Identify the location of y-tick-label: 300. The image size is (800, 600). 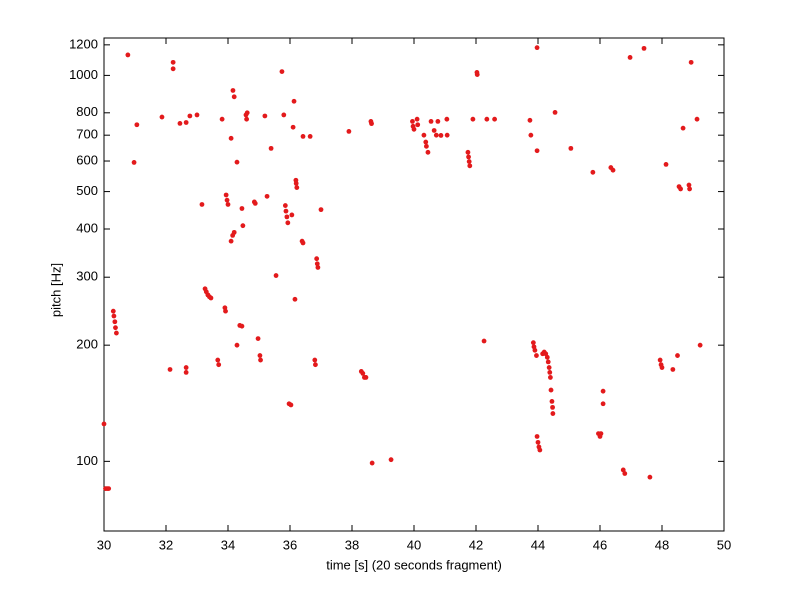
(87, 276).